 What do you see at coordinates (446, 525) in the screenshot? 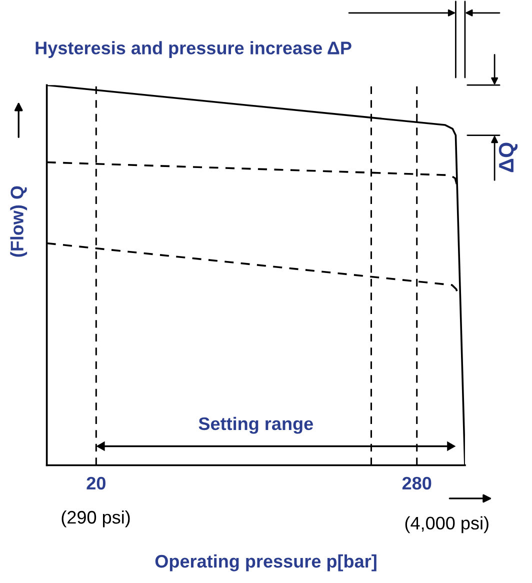
I see `text: (4,000 psi)` at bounding box center [446, 525].